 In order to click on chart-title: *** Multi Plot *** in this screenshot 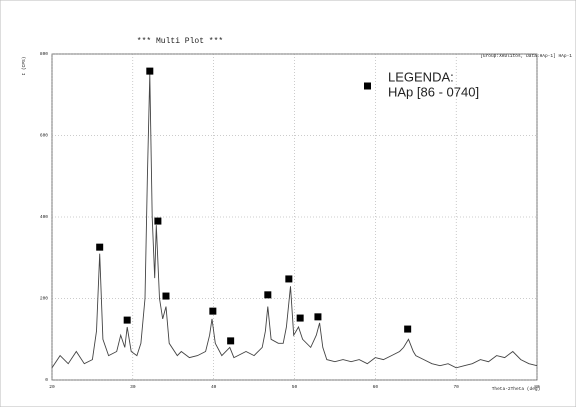, I will do `click(180, 41)`.